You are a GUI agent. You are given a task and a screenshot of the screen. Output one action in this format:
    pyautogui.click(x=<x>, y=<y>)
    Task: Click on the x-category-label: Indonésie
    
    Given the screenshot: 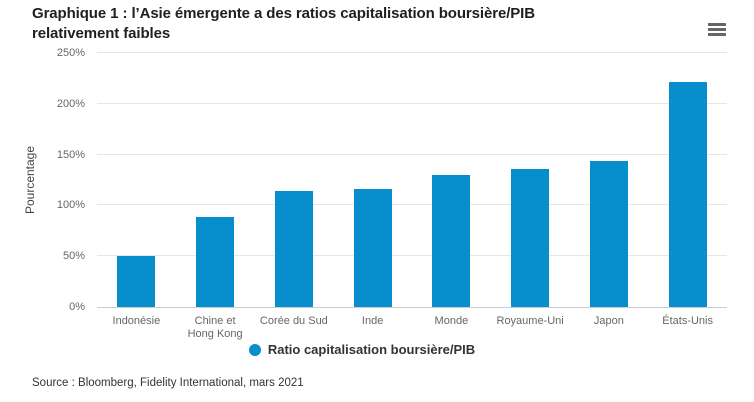 What is the action you would take?
    pyautogui.click(x=136, y=321)
    